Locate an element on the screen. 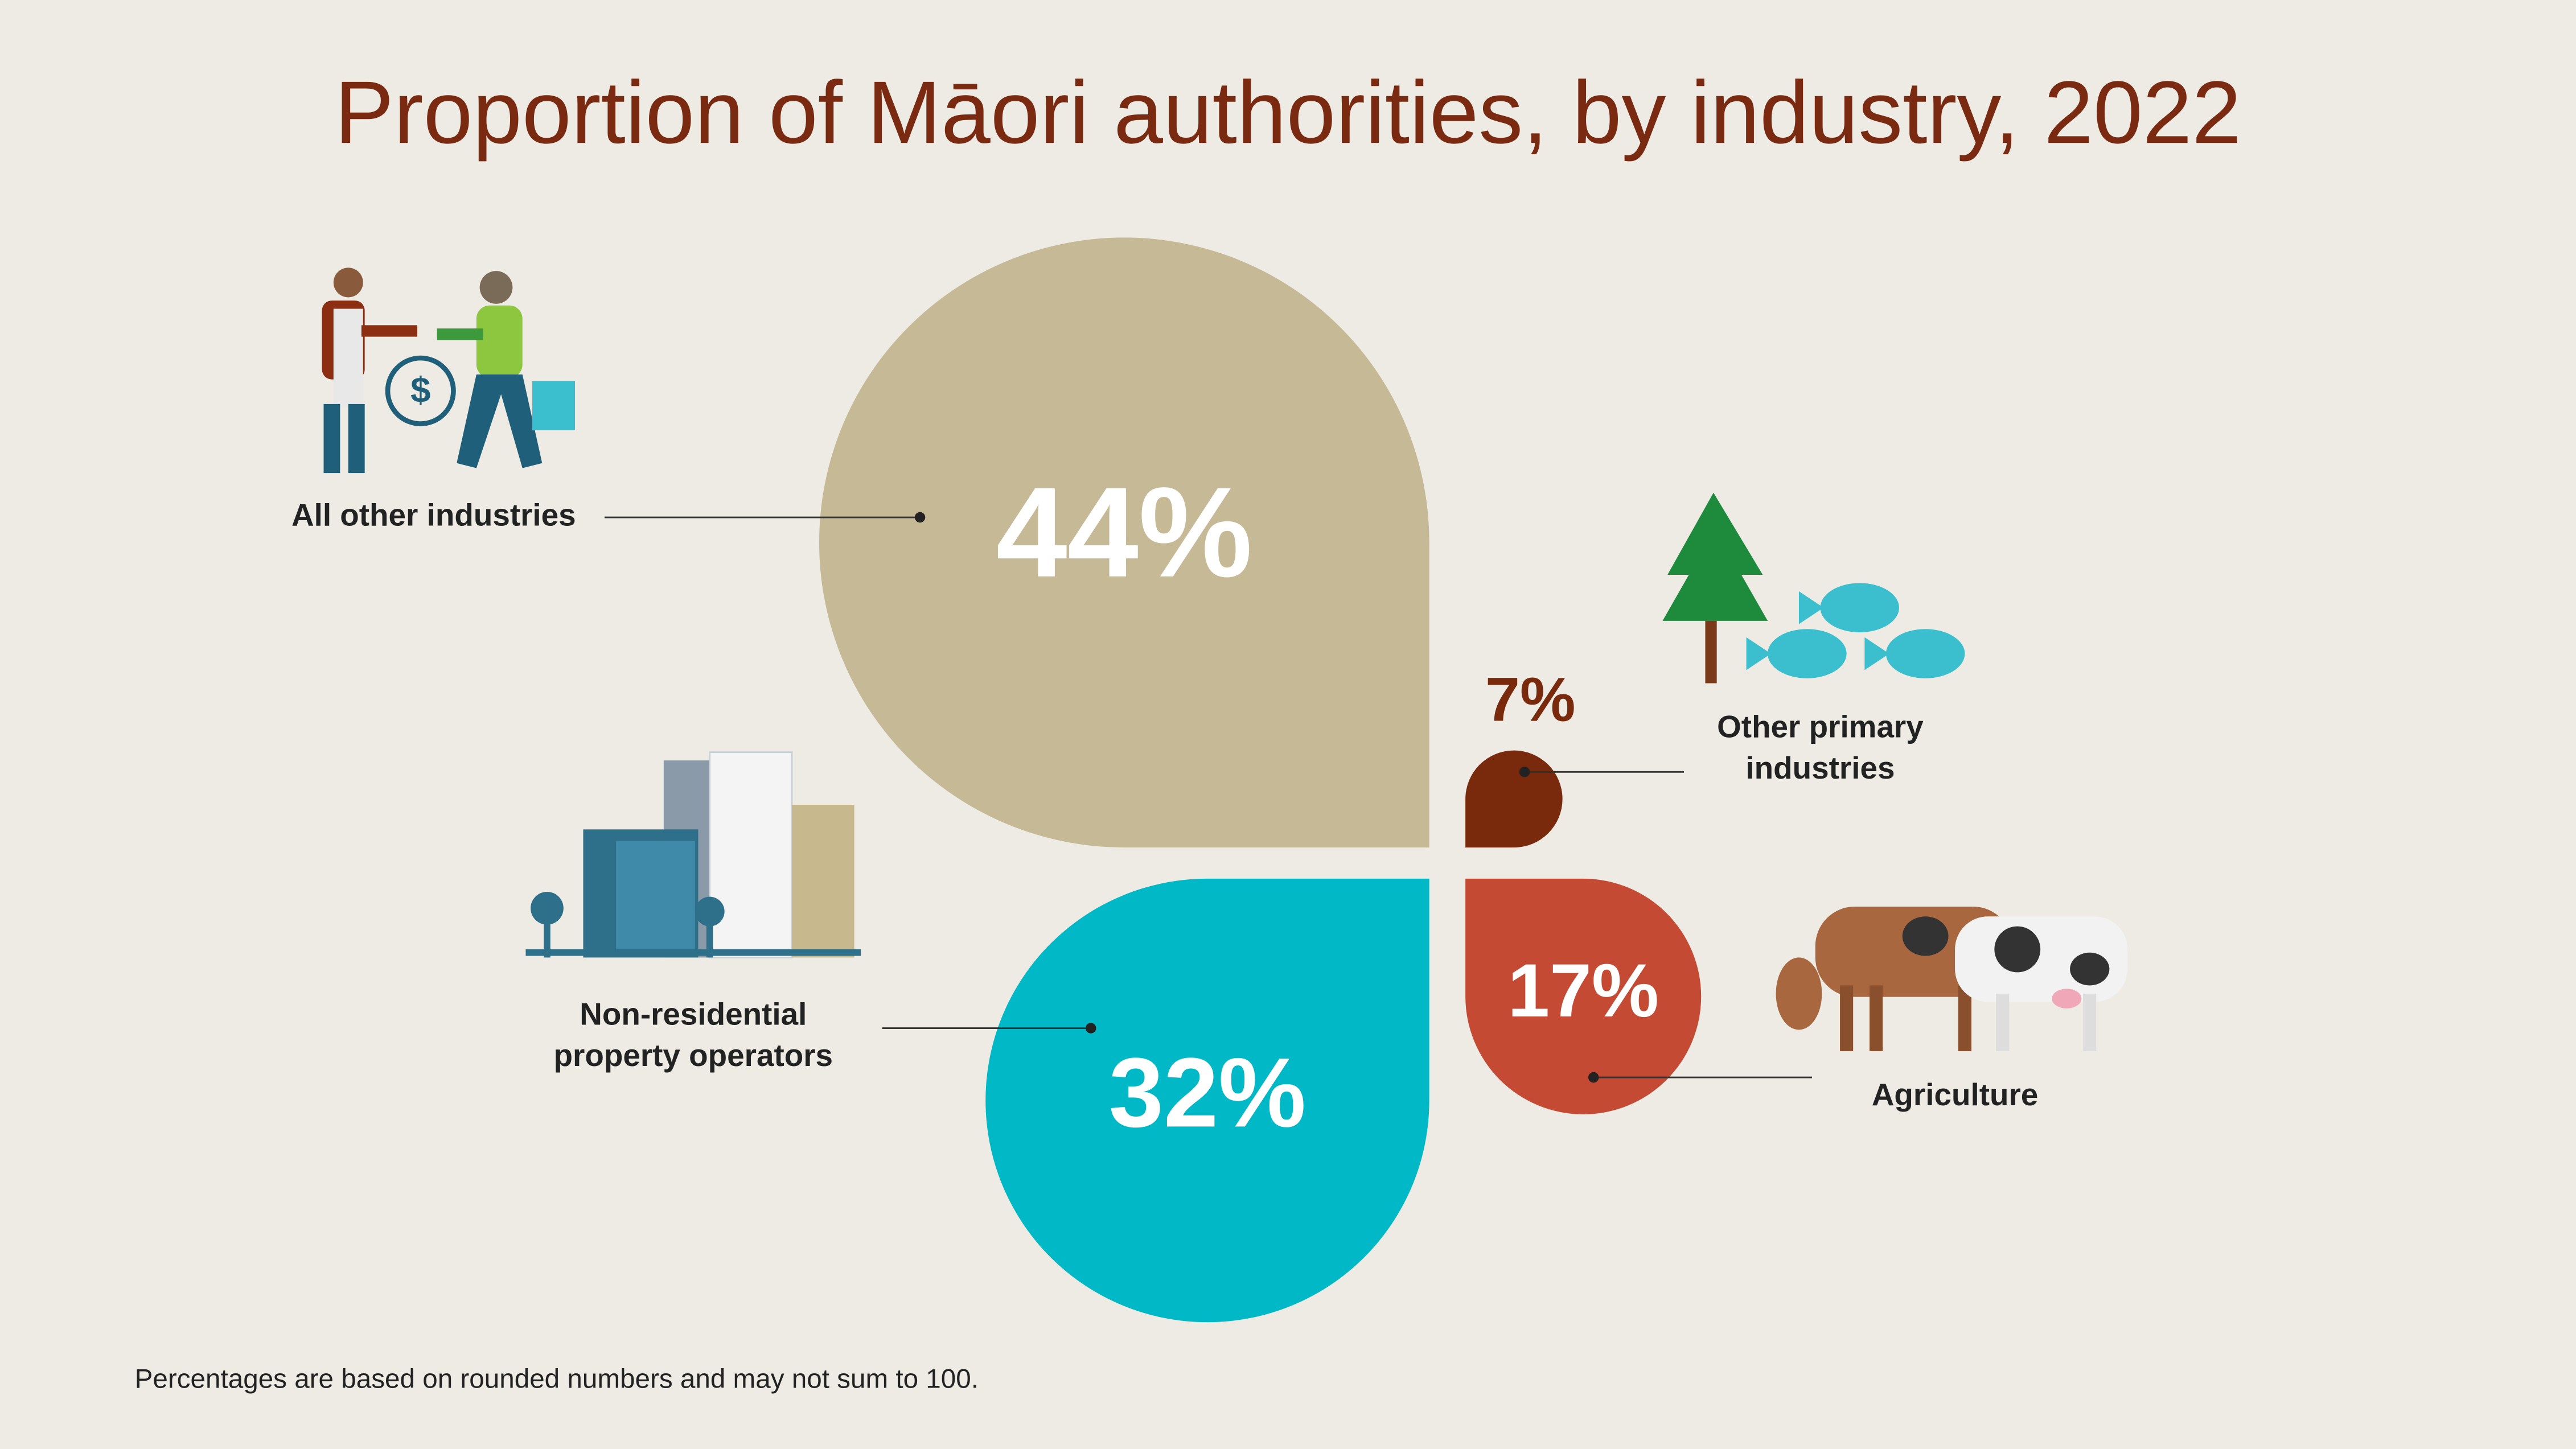 Image resolution: width=2576 pixels, height=1449 pixels. category-label: All other industries is located at coordinates (434, 516).